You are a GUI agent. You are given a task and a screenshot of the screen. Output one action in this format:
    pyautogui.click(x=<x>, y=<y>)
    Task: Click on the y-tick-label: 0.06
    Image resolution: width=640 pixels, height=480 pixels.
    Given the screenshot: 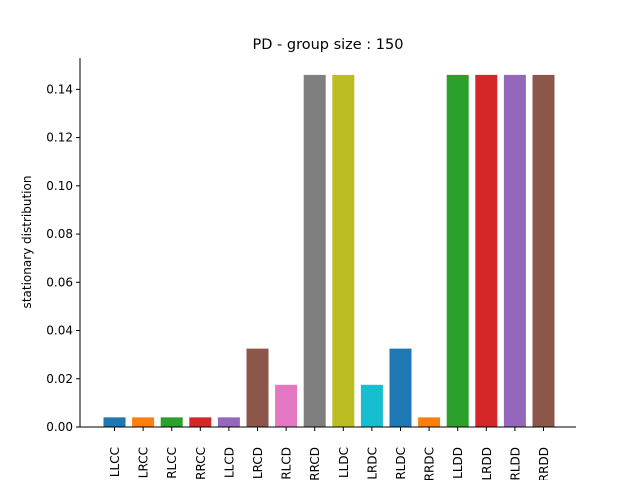 What is the action you would take?
    pyautogui.click(x=59, y=282)
    